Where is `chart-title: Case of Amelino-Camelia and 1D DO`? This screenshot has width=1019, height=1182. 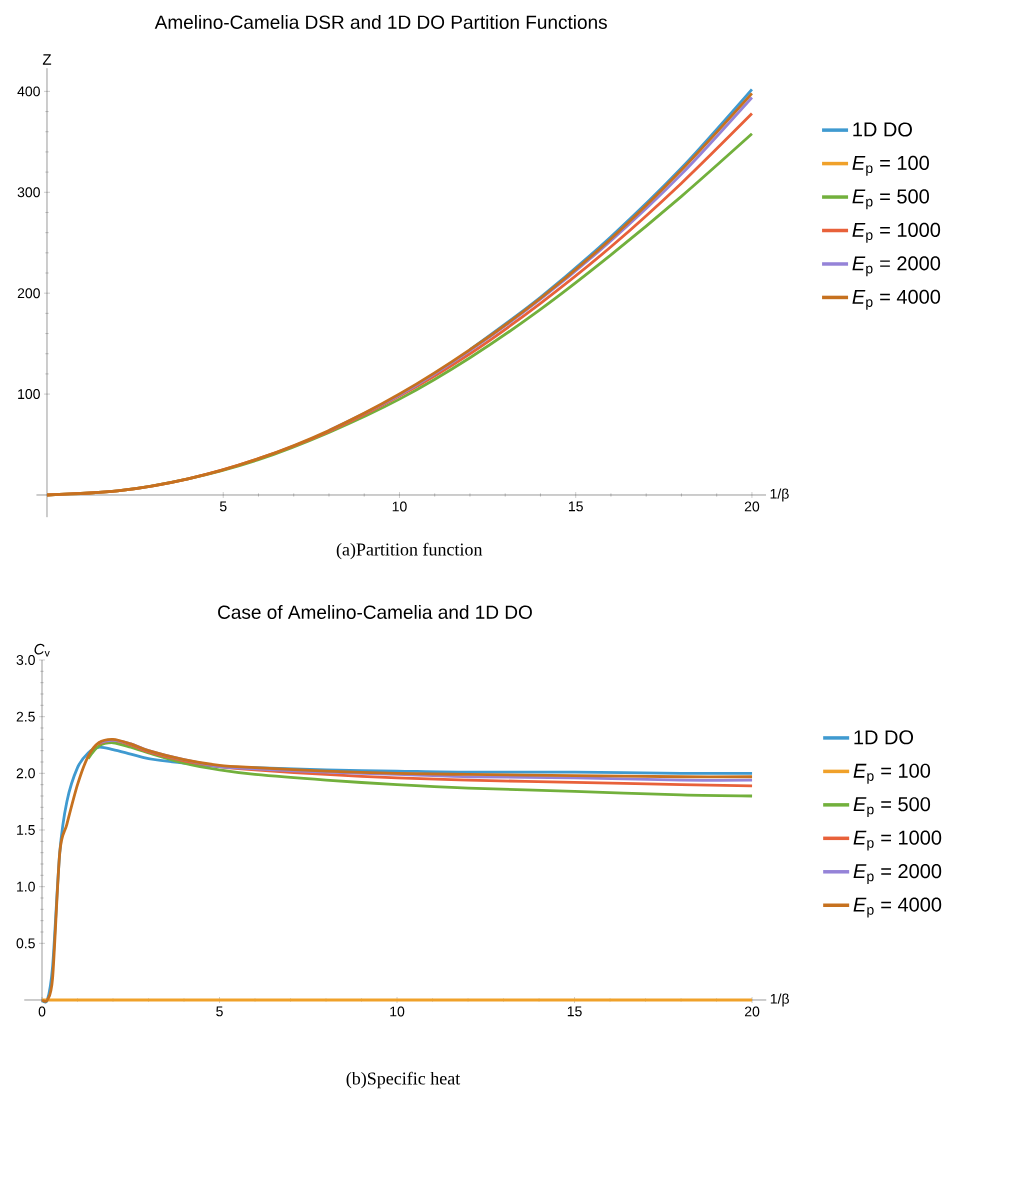 chart-title: Case of Amelino-Camelia and 1D DO is located at coordinates (375, 612).